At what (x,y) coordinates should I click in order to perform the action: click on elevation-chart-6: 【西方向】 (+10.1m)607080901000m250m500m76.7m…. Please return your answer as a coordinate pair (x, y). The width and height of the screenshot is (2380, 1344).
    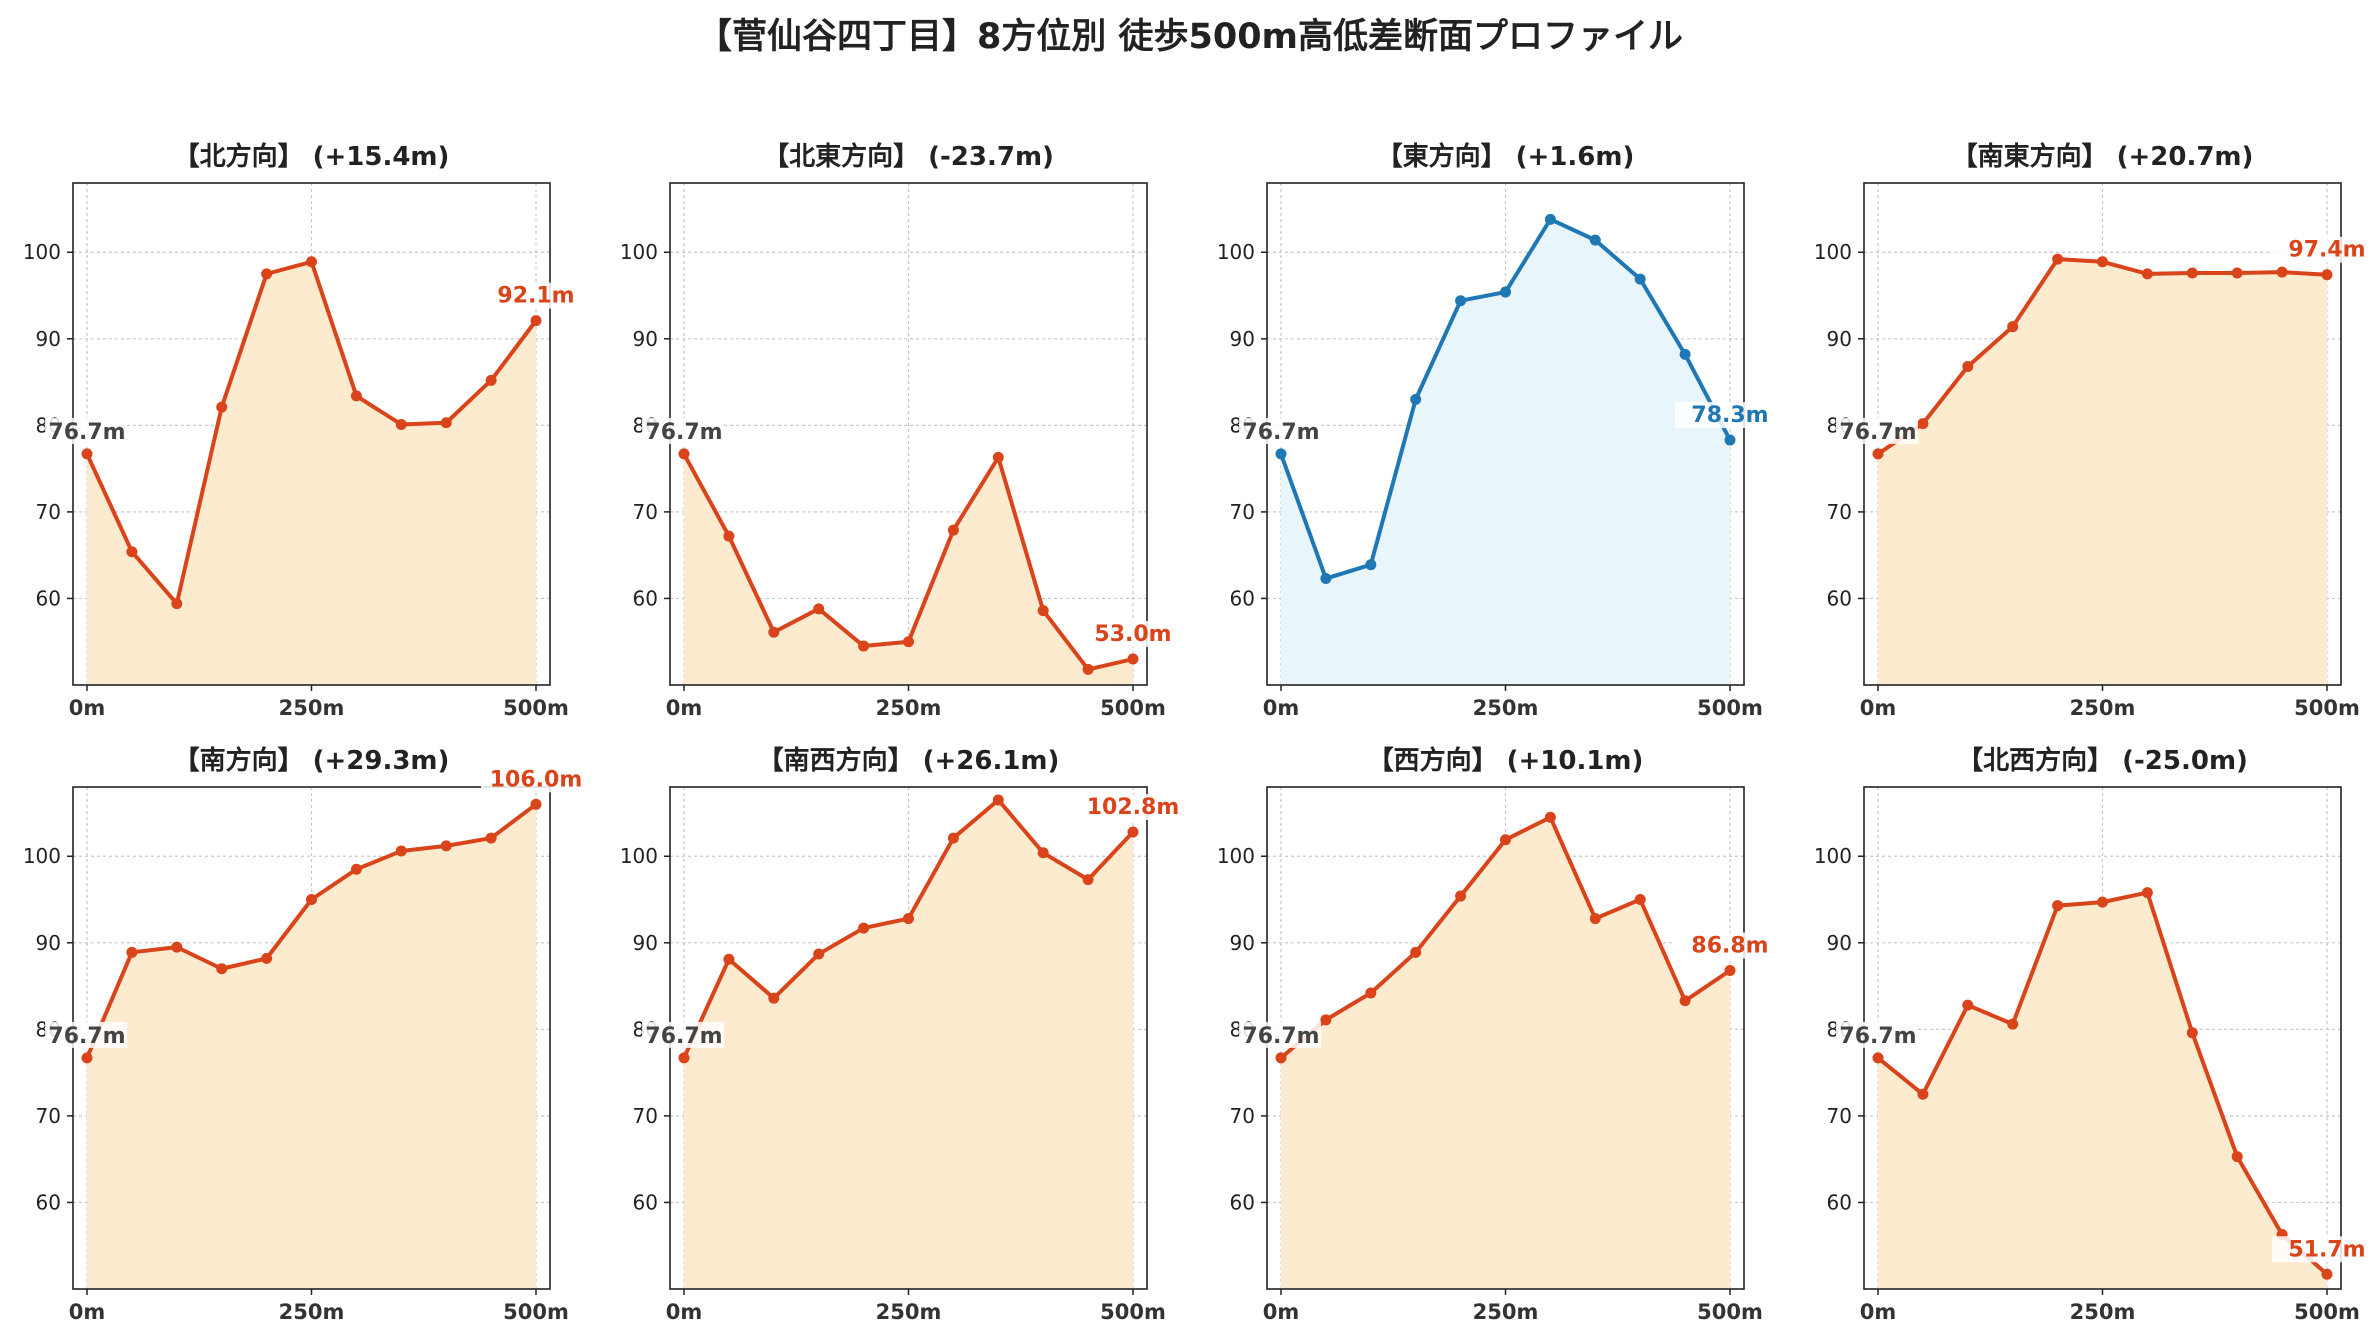
    Looking at the image, I should click on (1501, 1034).